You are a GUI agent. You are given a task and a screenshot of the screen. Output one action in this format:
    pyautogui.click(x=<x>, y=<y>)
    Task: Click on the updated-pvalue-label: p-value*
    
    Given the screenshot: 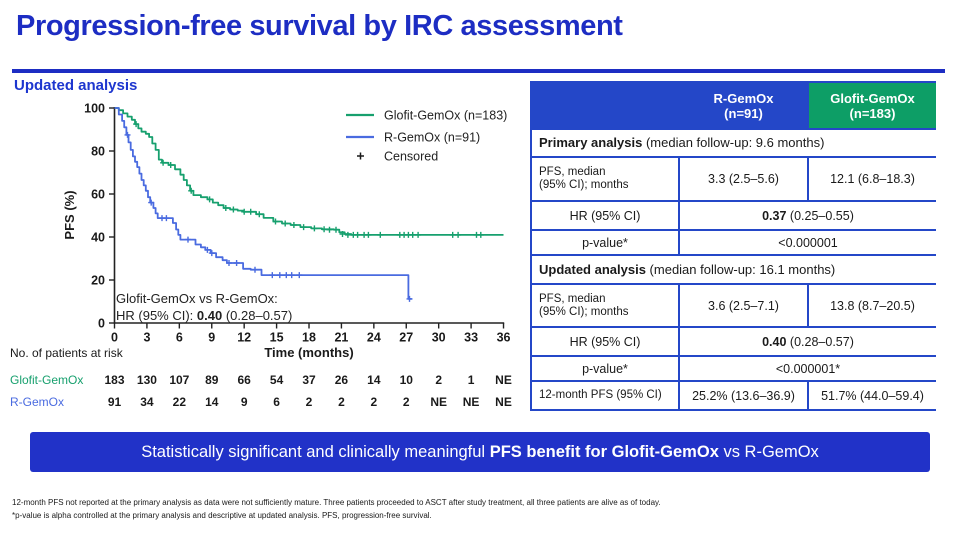 What is the action you would take?
    pyautogui.click(x=605, y=368)
    